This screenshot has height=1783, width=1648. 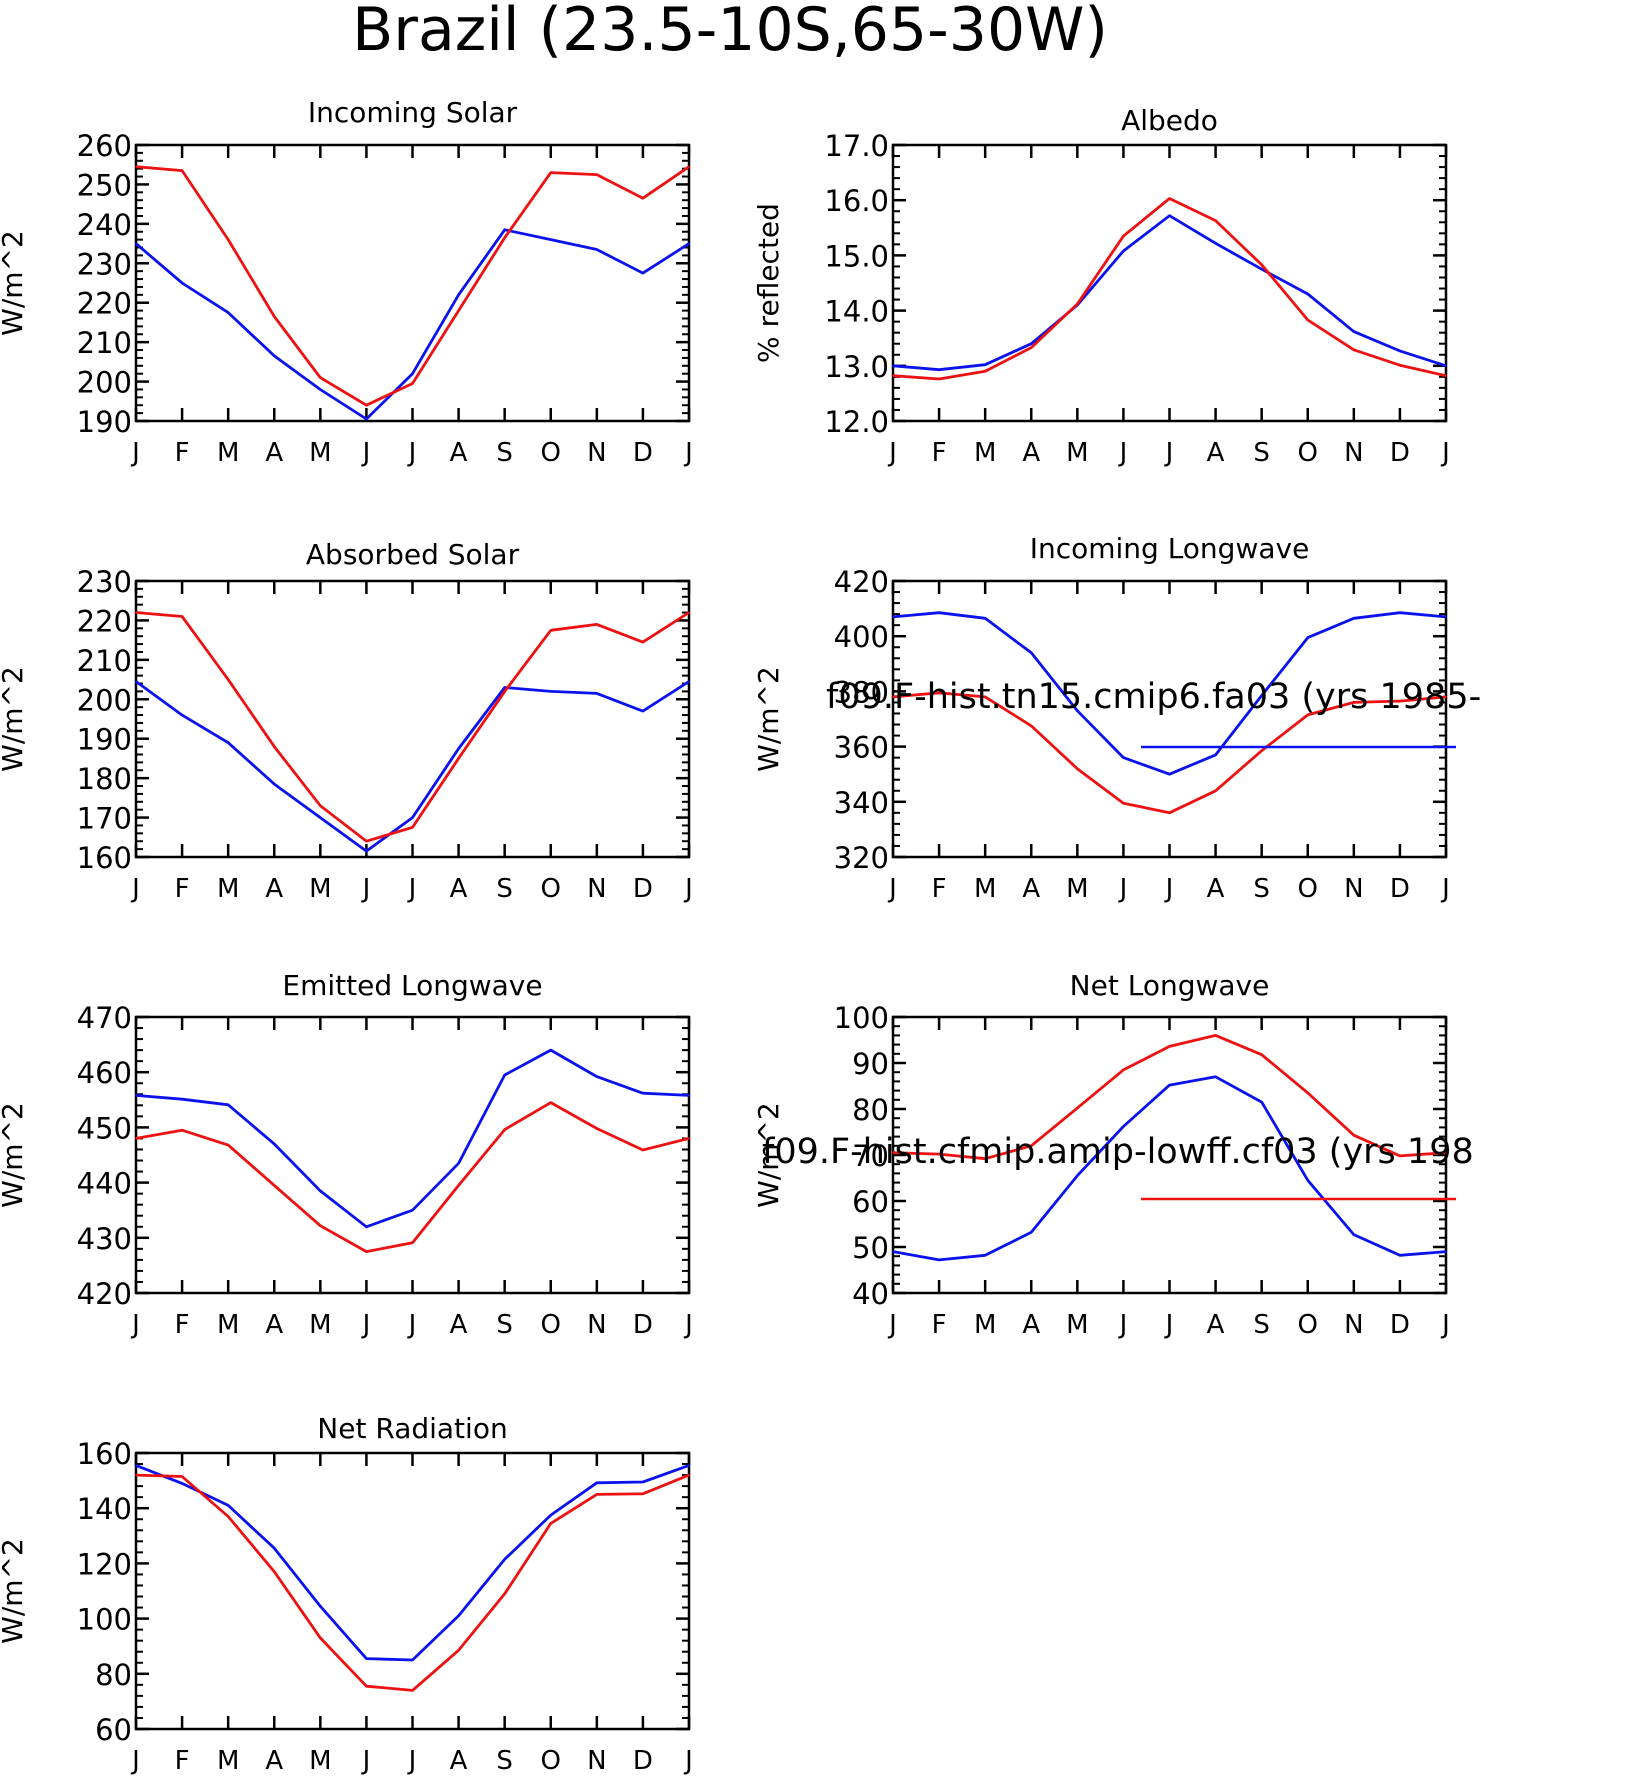 I want to click on y-tick-label: 14.0, so click(x=856, y=312).